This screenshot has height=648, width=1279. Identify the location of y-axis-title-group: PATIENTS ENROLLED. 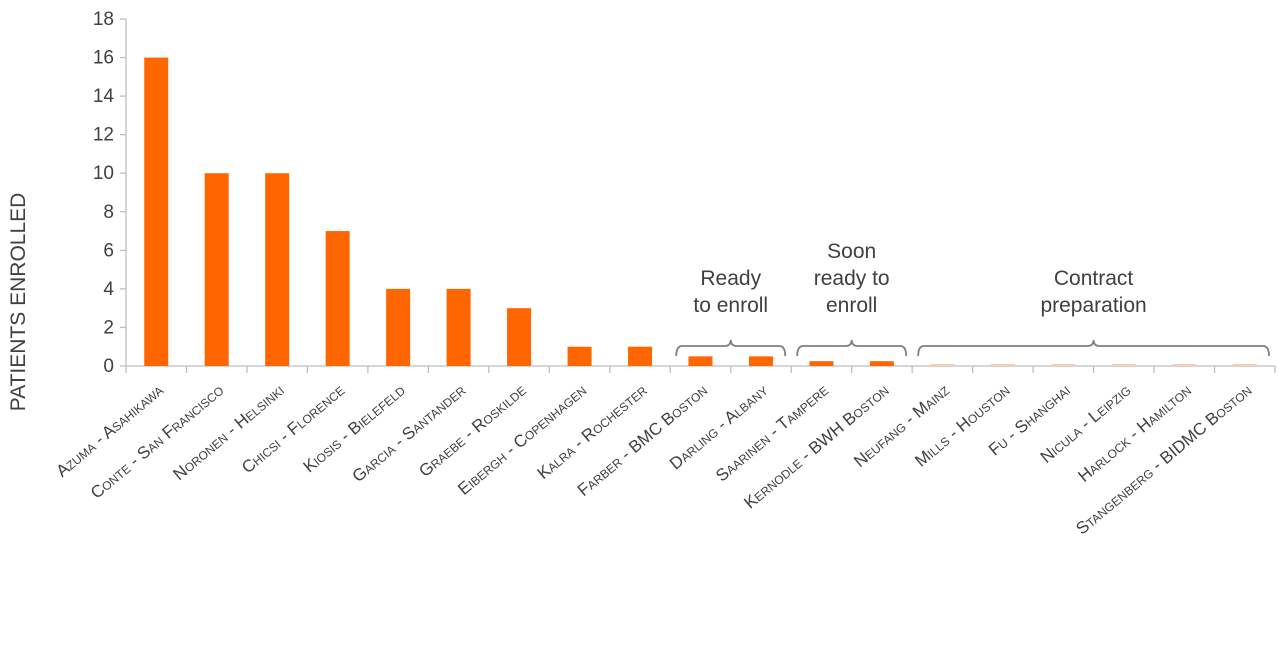
(18, 302).